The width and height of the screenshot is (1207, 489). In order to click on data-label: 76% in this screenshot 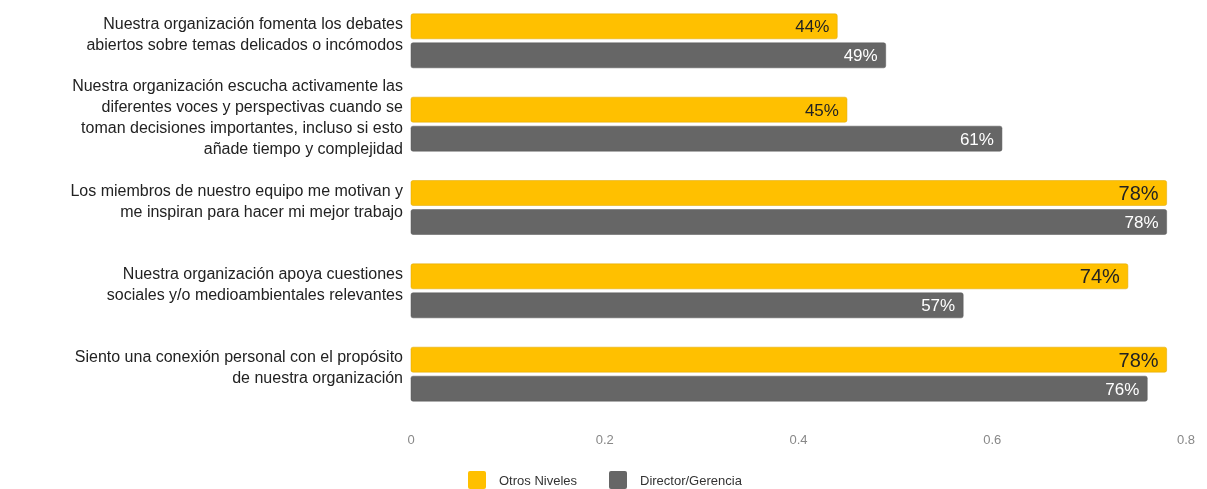, I will do `click(1122, 389)`.